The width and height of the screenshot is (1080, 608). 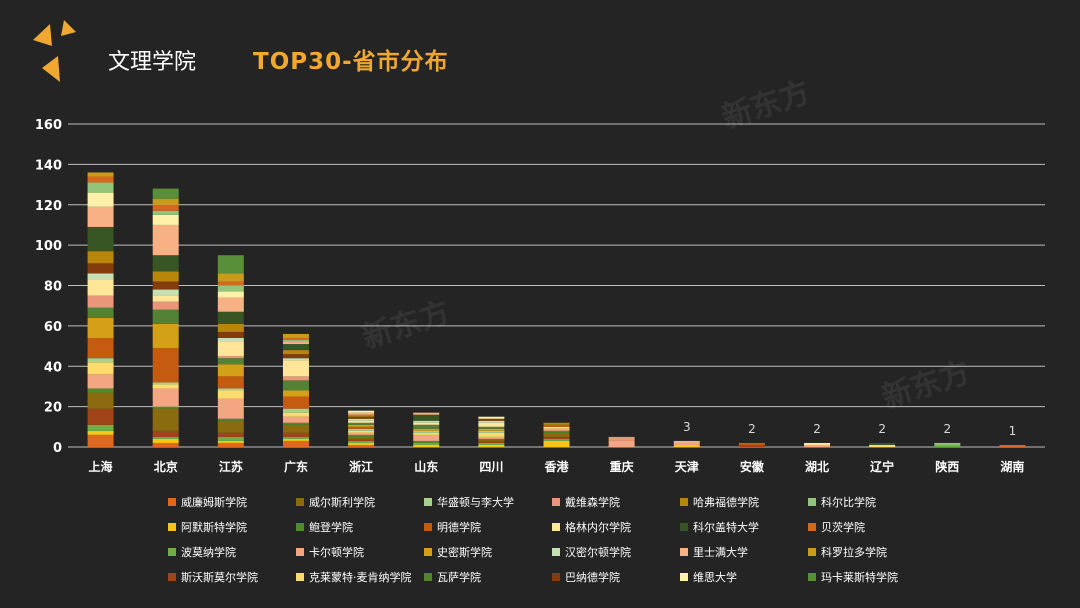 What do you see at coordinates (219, 577) in the screenshot?
I see `legend-label: 斯沃斯莫尔学院` at bounding box center [219, 577].